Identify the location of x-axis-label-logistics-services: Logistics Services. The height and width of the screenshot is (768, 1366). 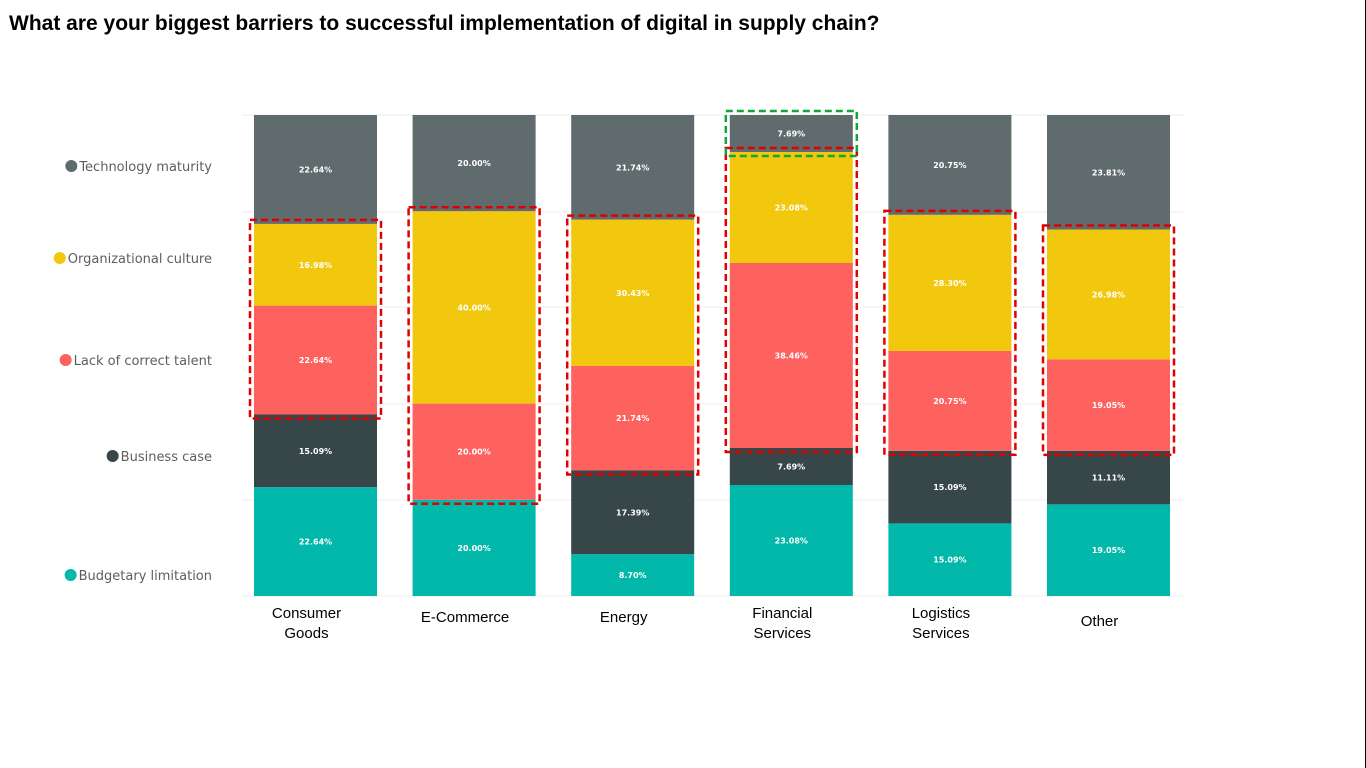
(941, 623).